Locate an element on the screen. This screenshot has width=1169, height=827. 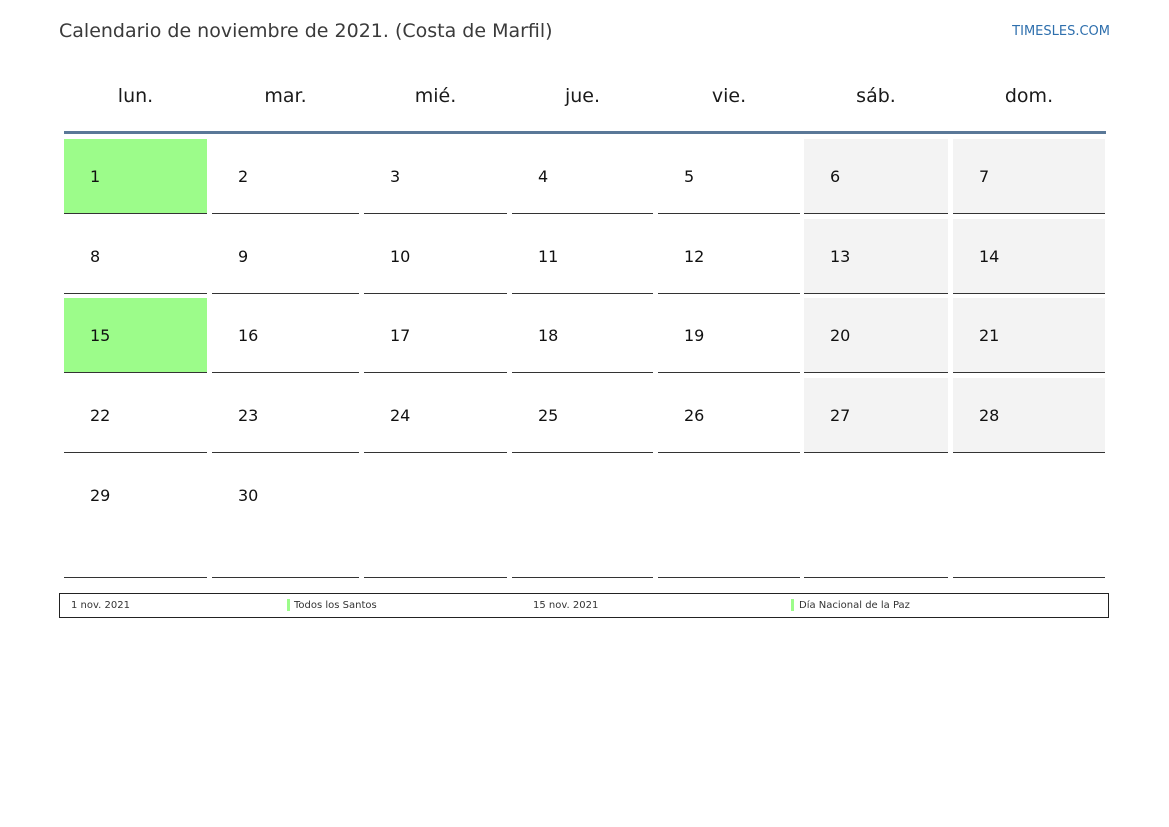
legend-holiday-name: Todos los Santos is located at coordinates (335, 605).